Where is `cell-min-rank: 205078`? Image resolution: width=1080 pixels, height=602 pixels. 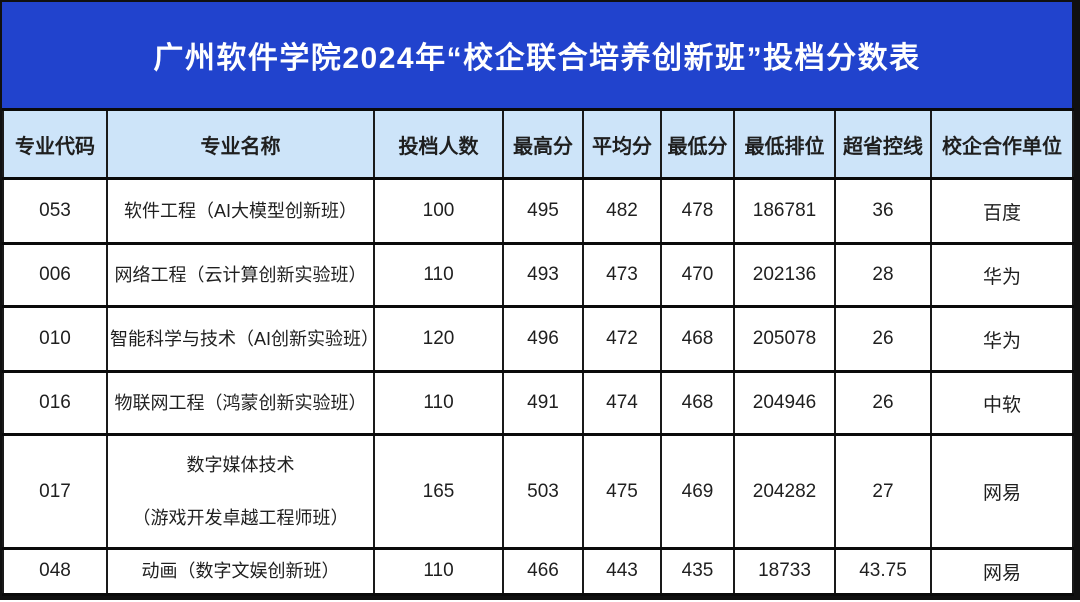
cell-min-rank: 205078 is located at coordinates (784, 339).